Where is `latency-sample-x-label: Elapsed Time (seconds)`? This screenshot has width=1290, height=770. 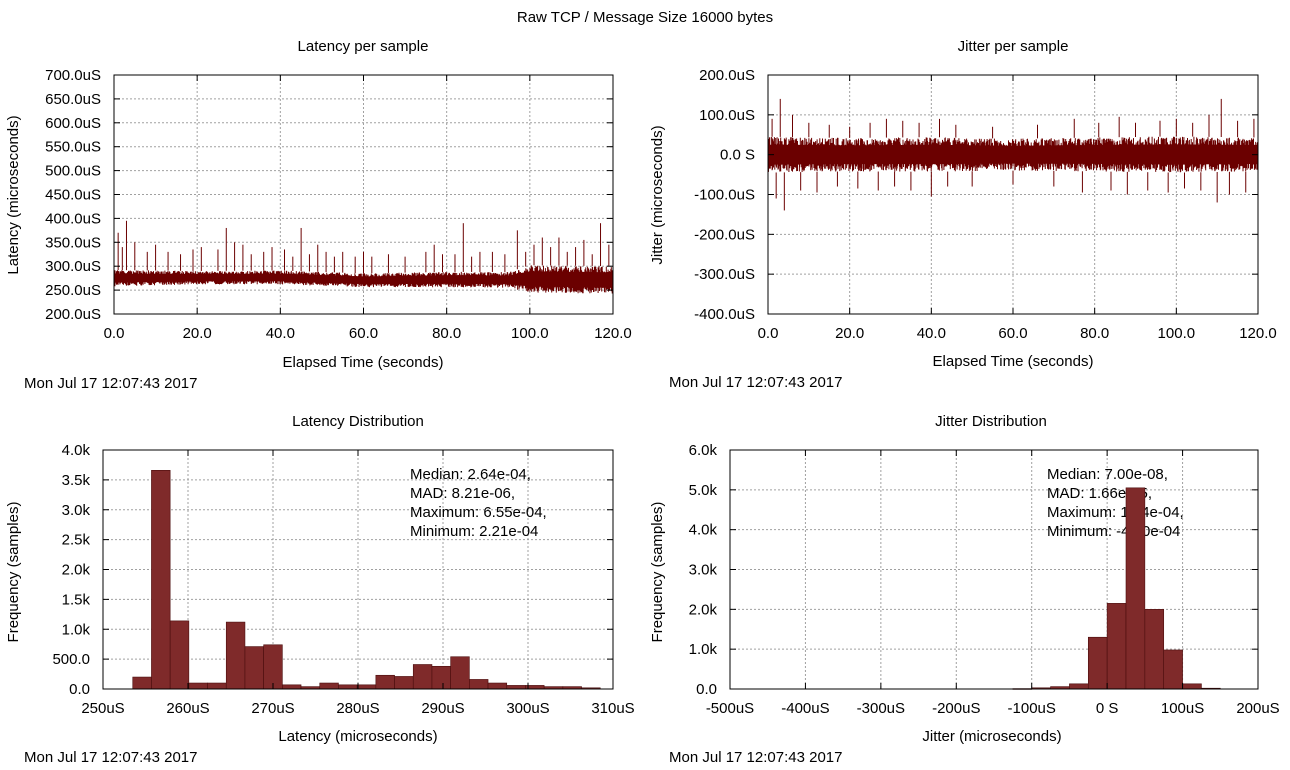 latency-sample-x-label: Elapsed Time (seconds) is located at coordinates (363, 362).